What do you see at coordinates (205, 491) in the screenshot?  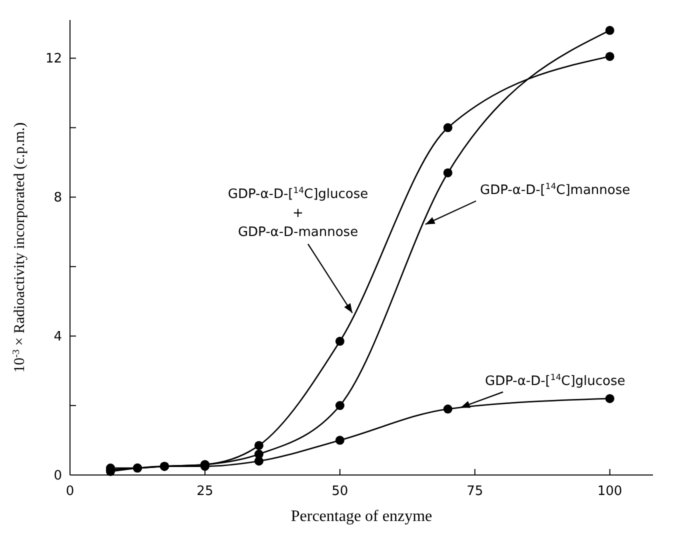 I see `x-tick-label: 25` at bounding box center [205, 491].